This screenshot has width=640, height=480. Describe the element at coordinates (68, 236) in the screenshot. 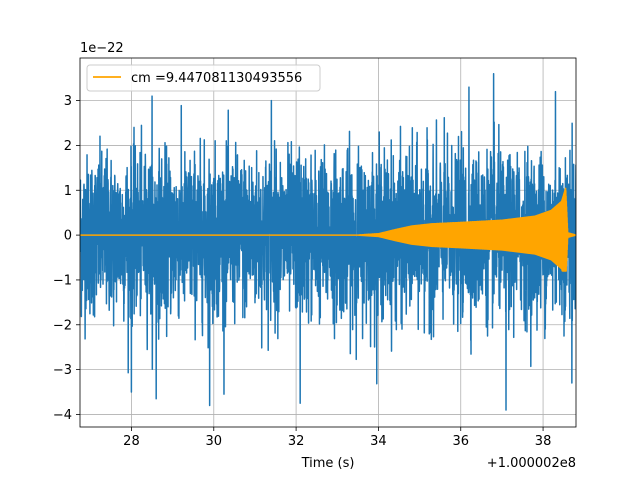

I see `y-tick-label: 0` at that location.